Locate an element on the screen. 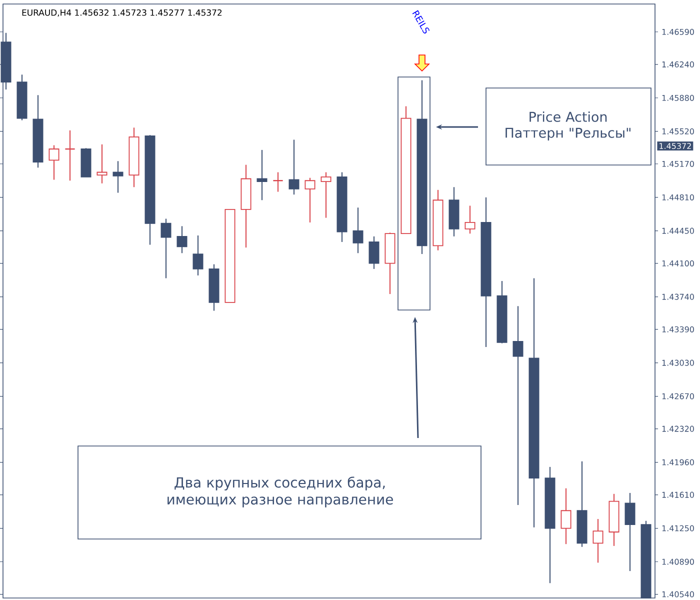 This screenshot has height=600, width=700. annotation: Два крупных соседних бара, имеющих разное направление is located at coordinates (280, 492).